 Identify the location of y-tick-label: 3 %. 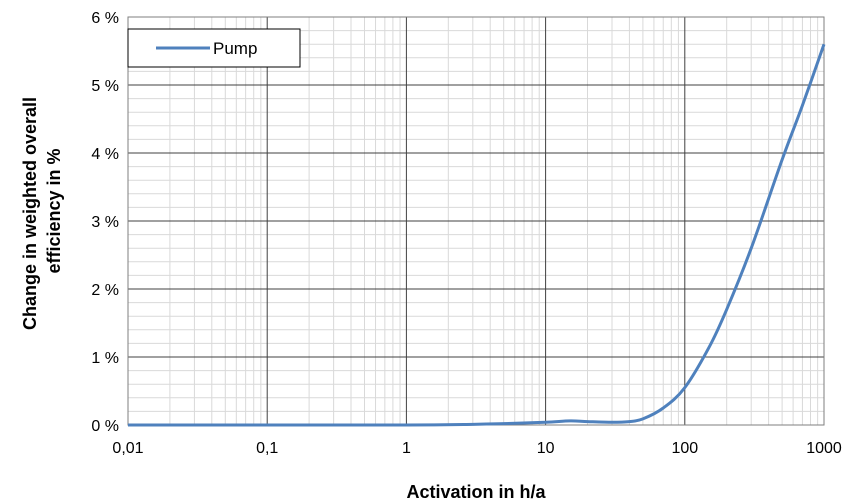
(105, 222).